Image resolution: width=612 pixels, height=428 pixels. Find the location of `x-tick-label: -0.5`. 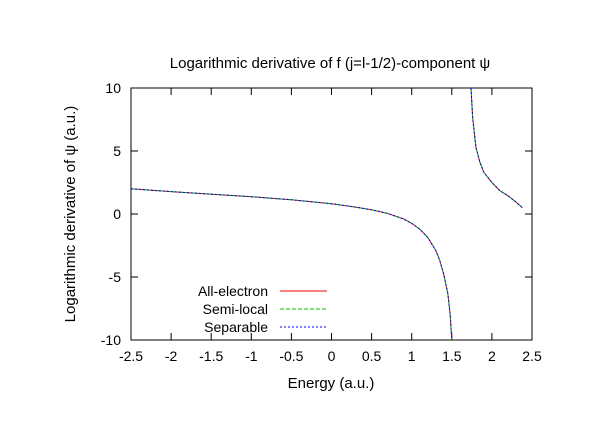

x-tick-label: -0.5 is located at coordinates (291, 356).